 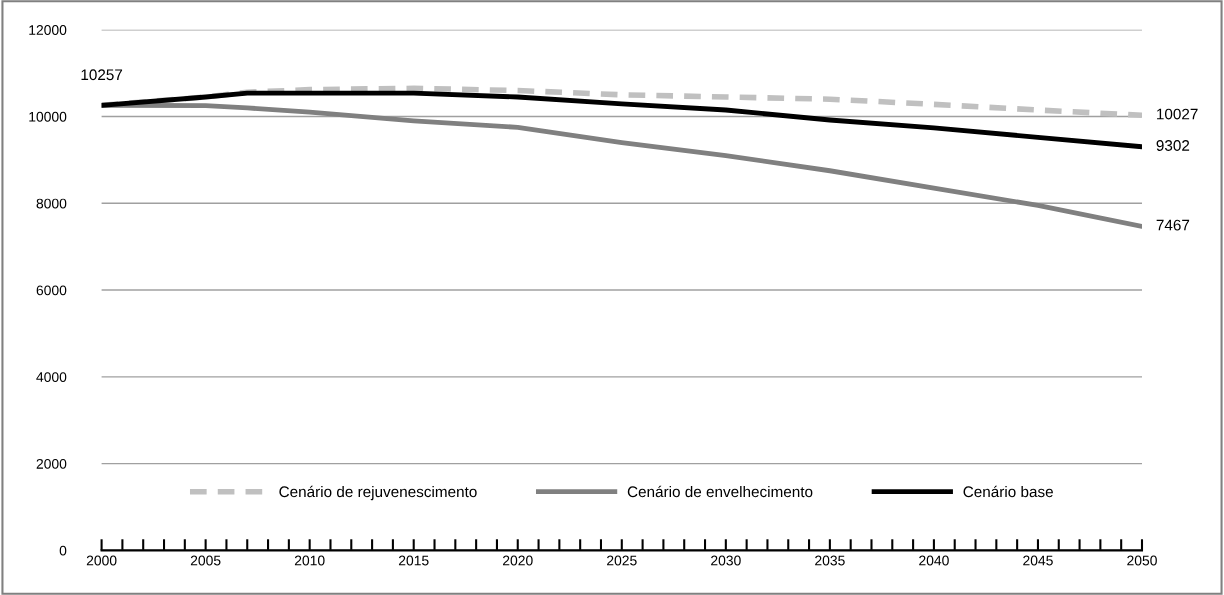 I want to click on legend-label: Cenário base, so click(x=1008, y=491).